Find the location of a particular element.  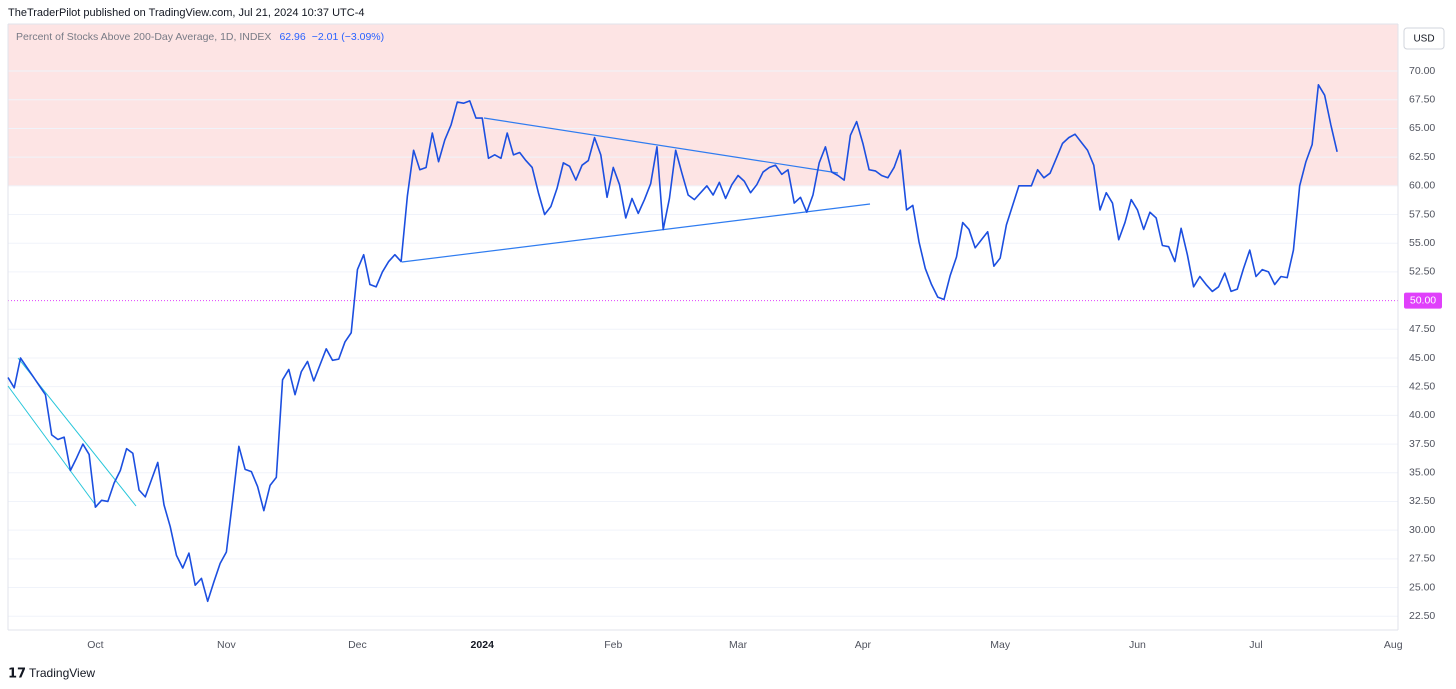

currency-box is located at coordinates (1424, 38).